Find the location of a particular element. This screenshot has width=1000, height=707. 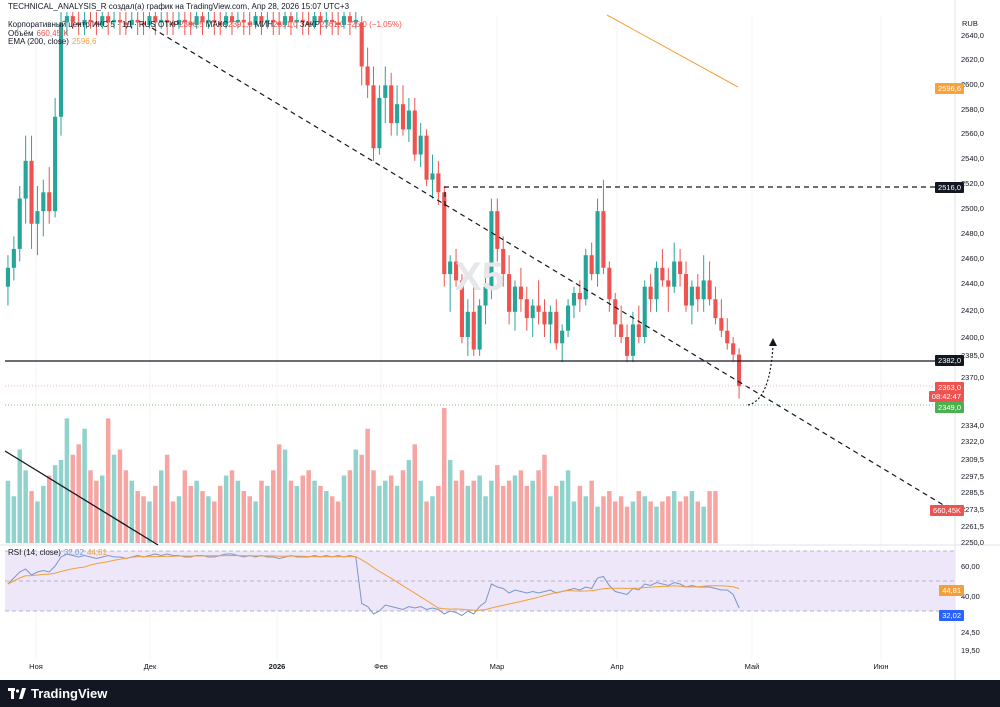

low-price-tag: 2349,0 is located at coordinates (949, 407).